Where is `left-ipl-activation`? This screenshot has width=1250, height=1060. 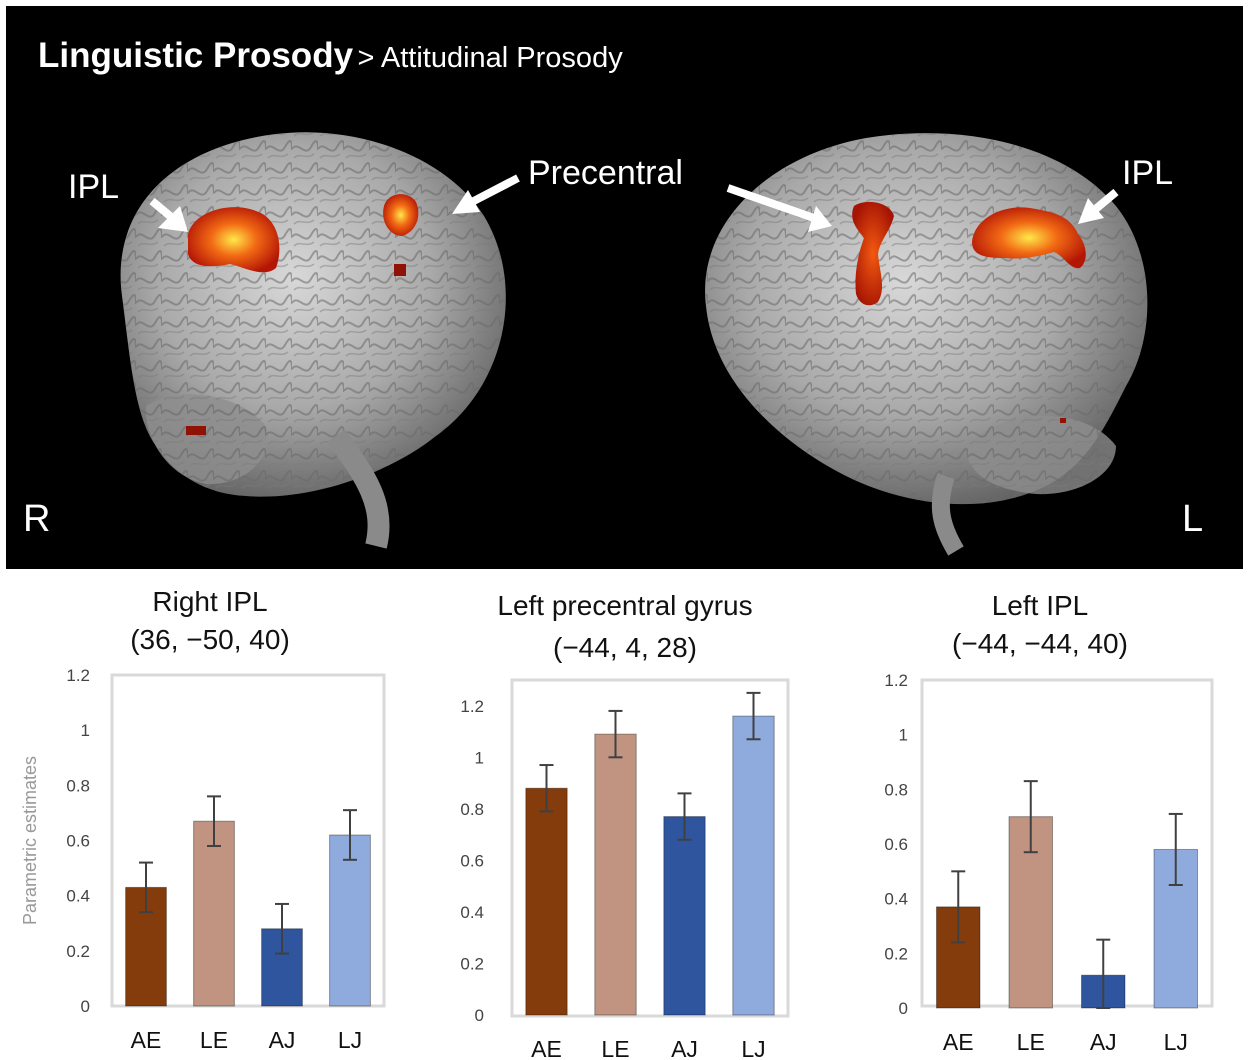
left-ipl-activation is located at coordinates (1029, 315).